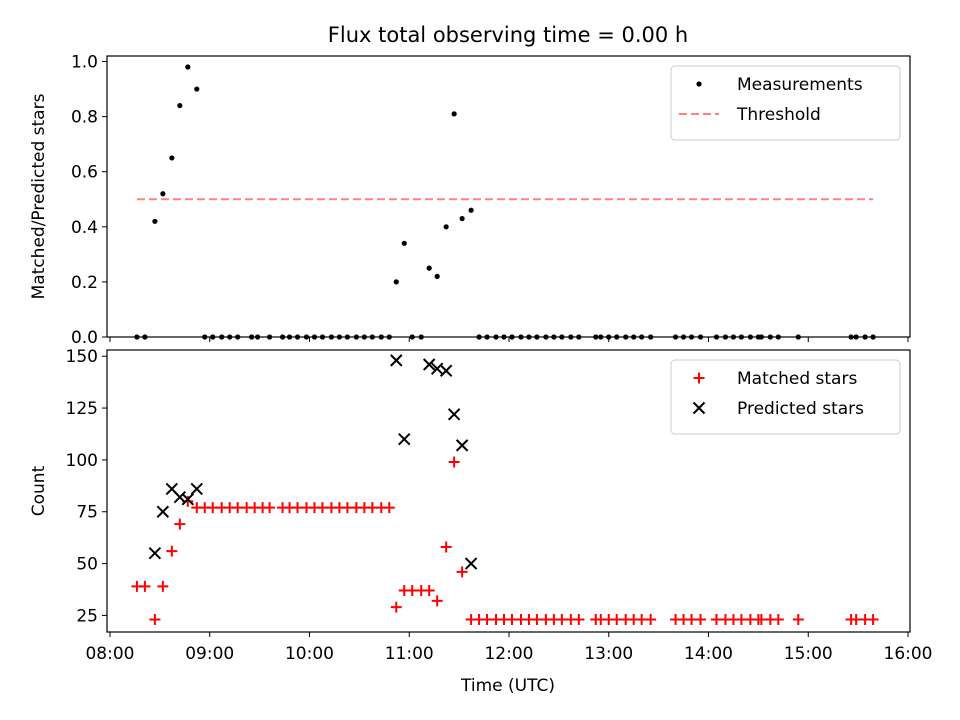 The width and height of the screenshot is (960, 720). I want to click on x-axis-label: Time (UTC), so click(507, 686).